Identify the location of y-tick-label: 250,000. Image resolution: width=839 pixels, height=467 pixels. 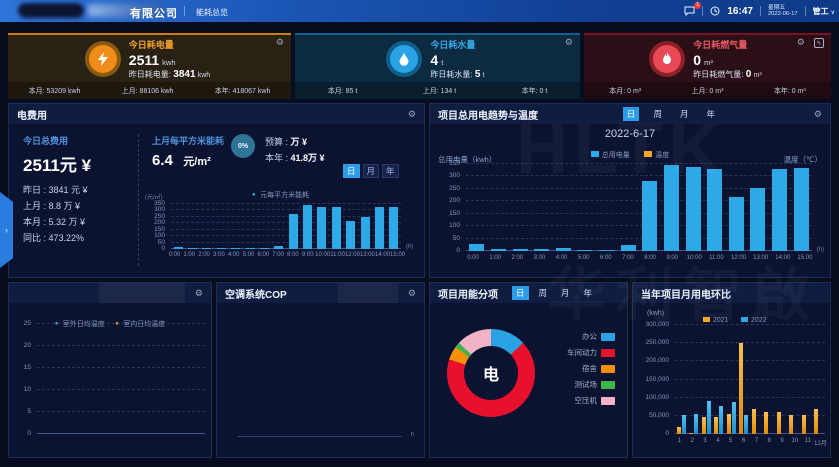
(657, 343).